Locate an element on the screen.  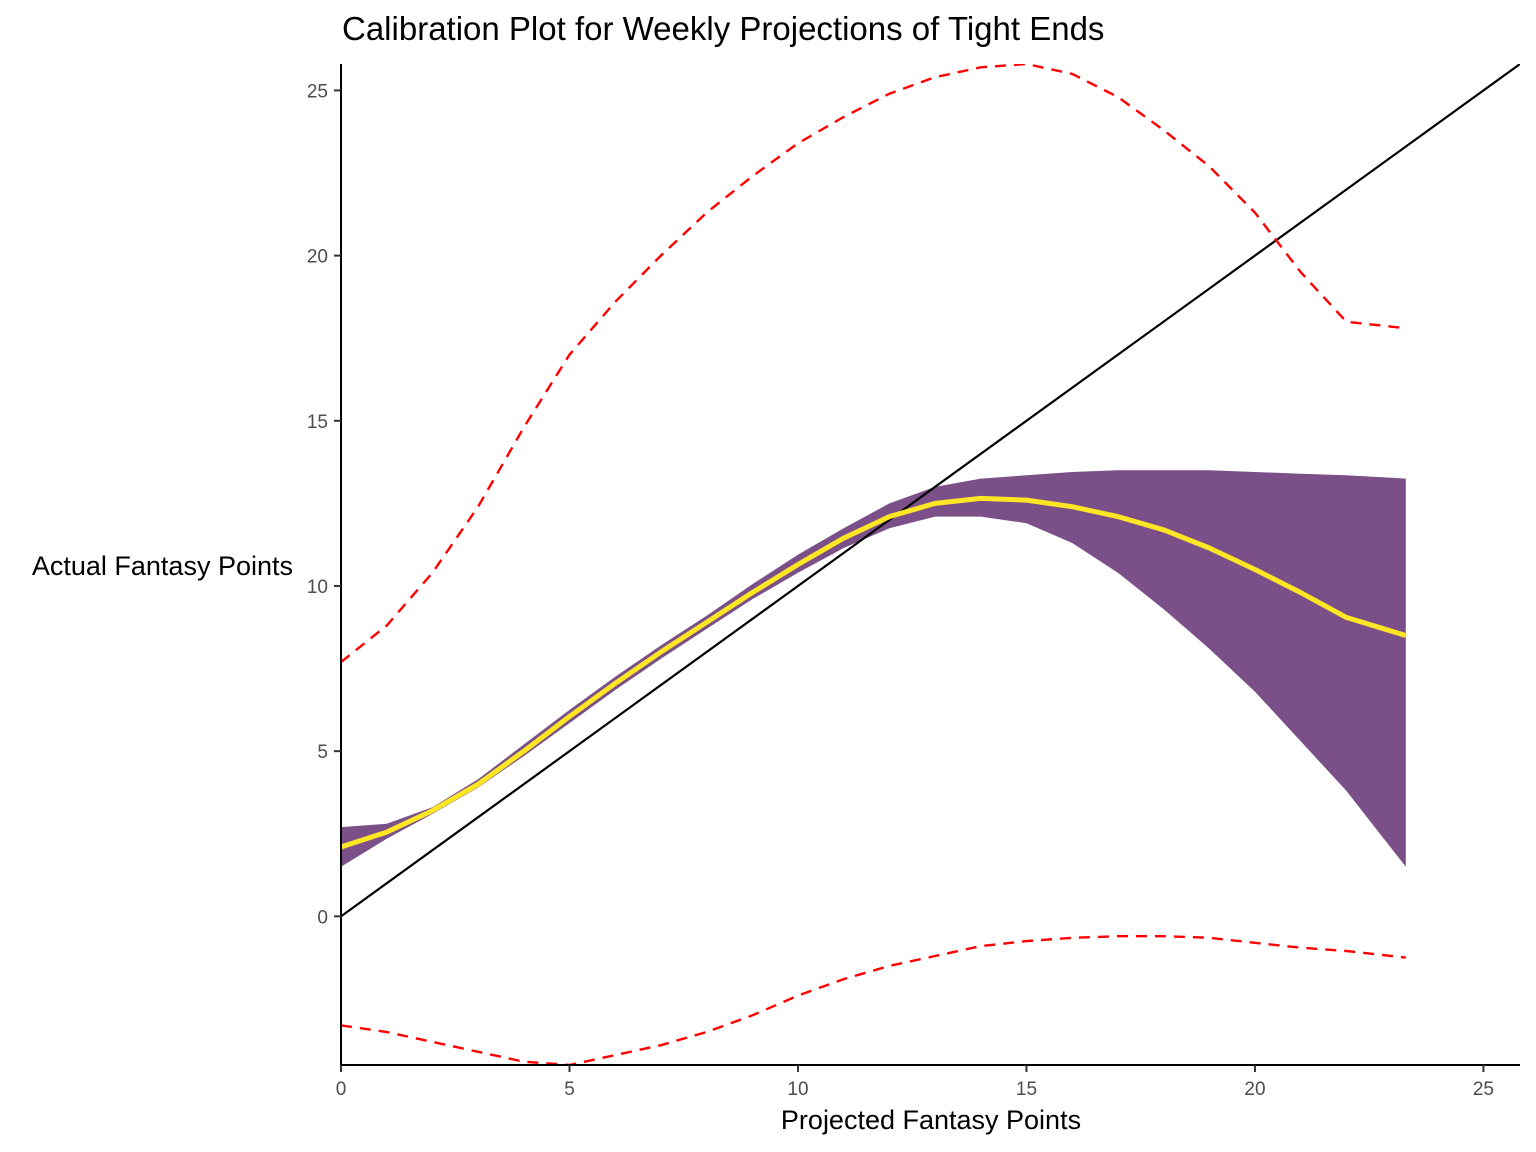
y-tick-label: 10 is located at coordinates (317, 587).